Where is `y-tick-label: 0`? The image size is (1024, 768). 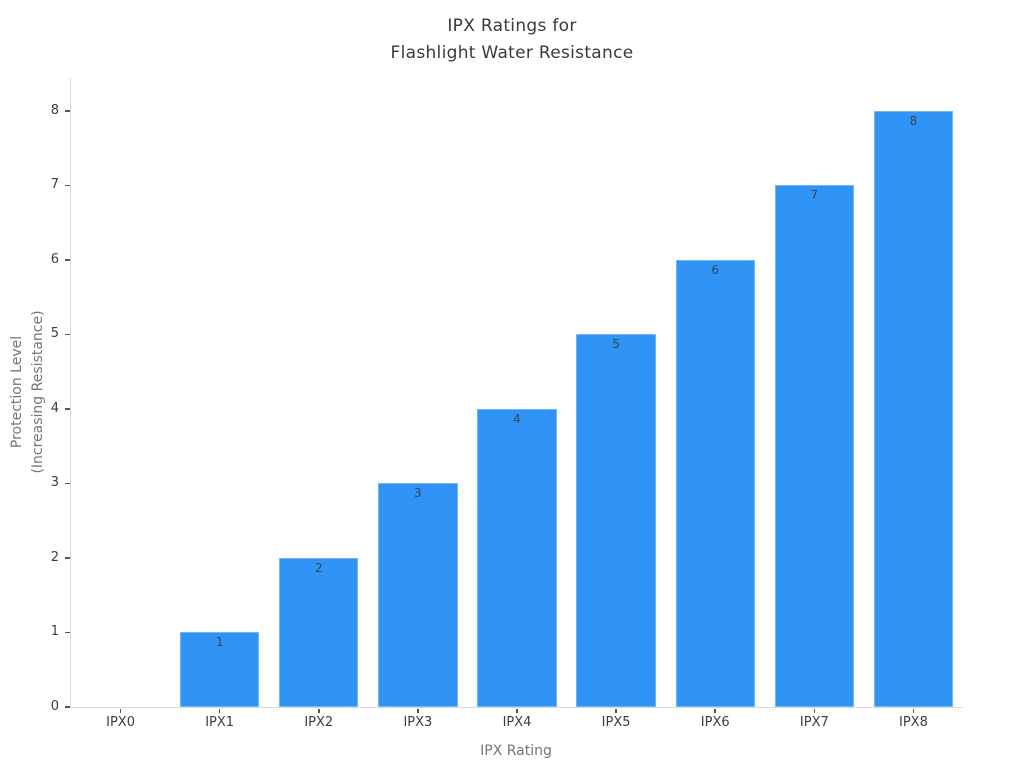 y-tick-label: 0 is located at coordinates (54, 706).